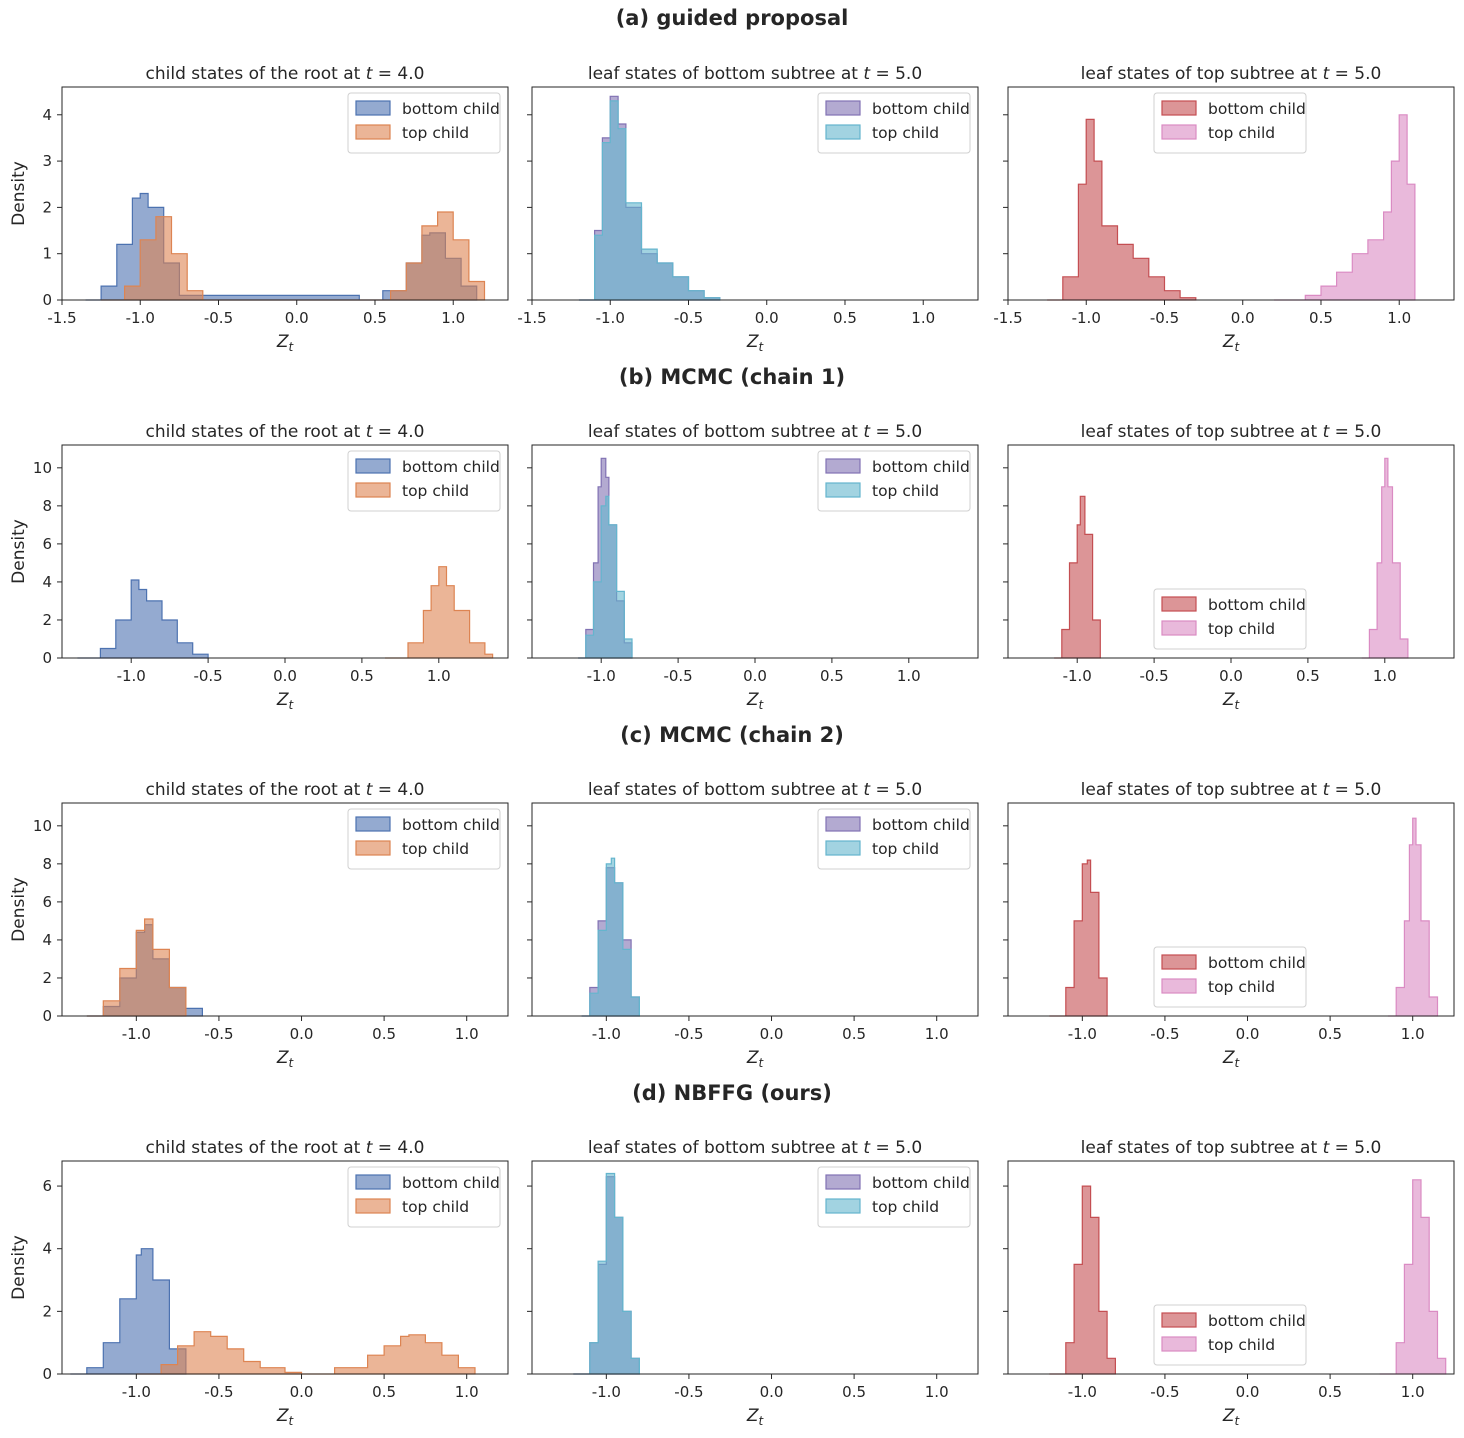 The width and height of the screenshot is (1464, 1438). Describe the element at coordinates (732, 1093) in the screenshot. I see `row-title: (d) NBFFG (ours)` at that location.